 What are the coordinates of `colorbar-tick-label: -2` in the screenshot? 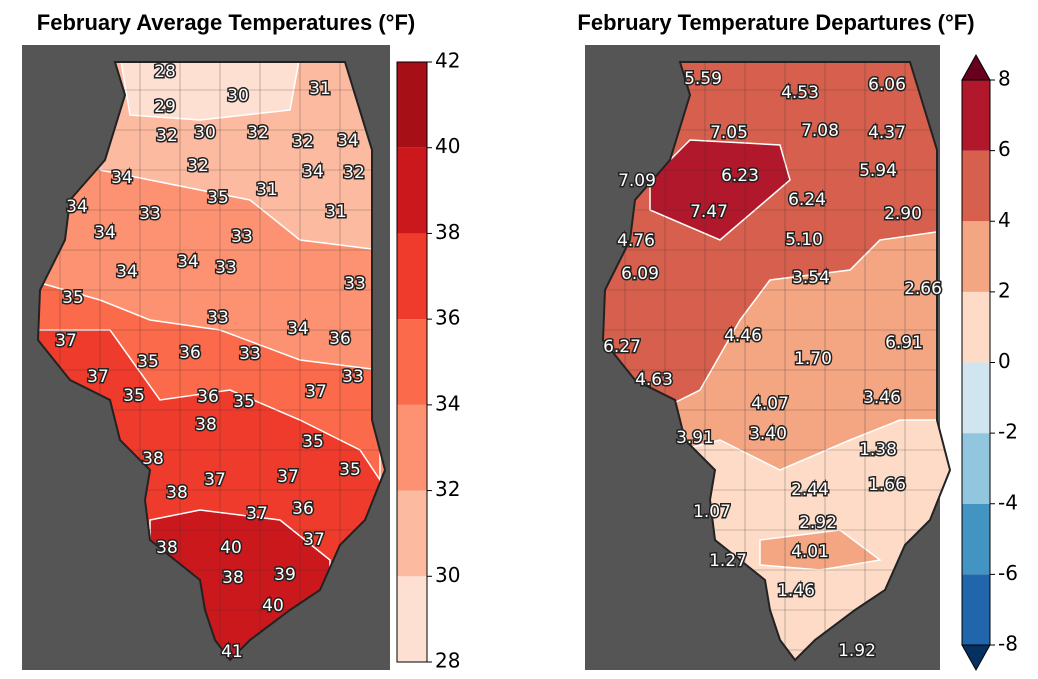 It's located at (1008, 432).